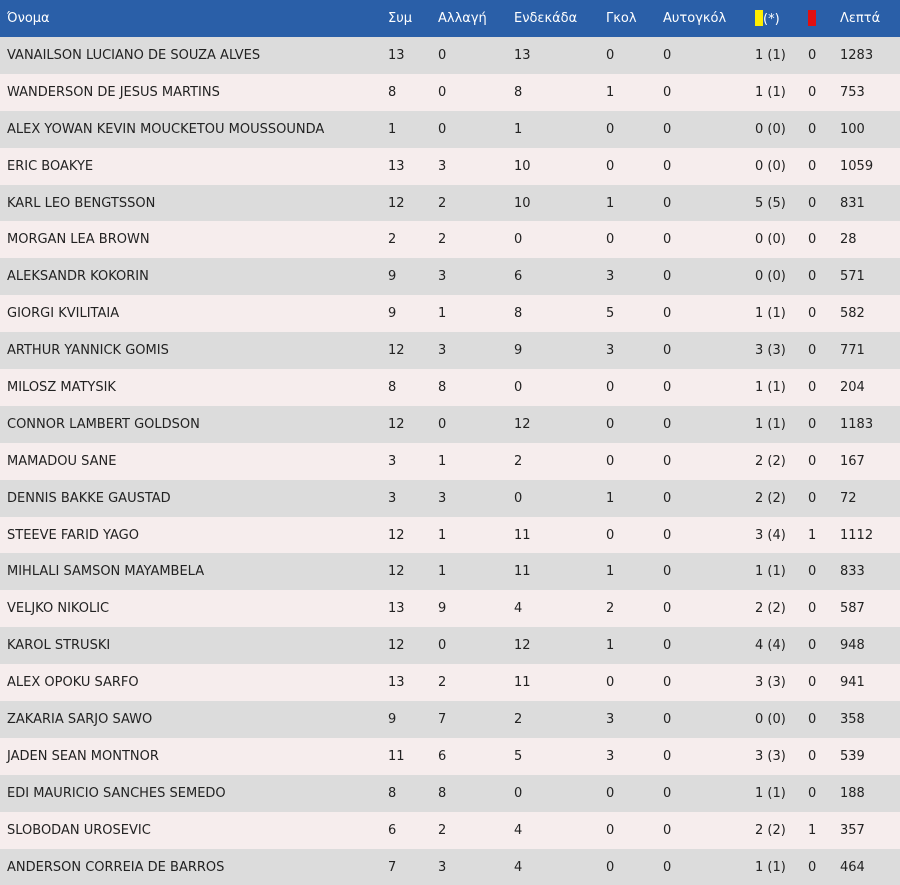  What do you see at coordinates (781, 18) in the screenshot?
I see `column-header-yellow-cards: (*)` at bounding box center [781, 18].